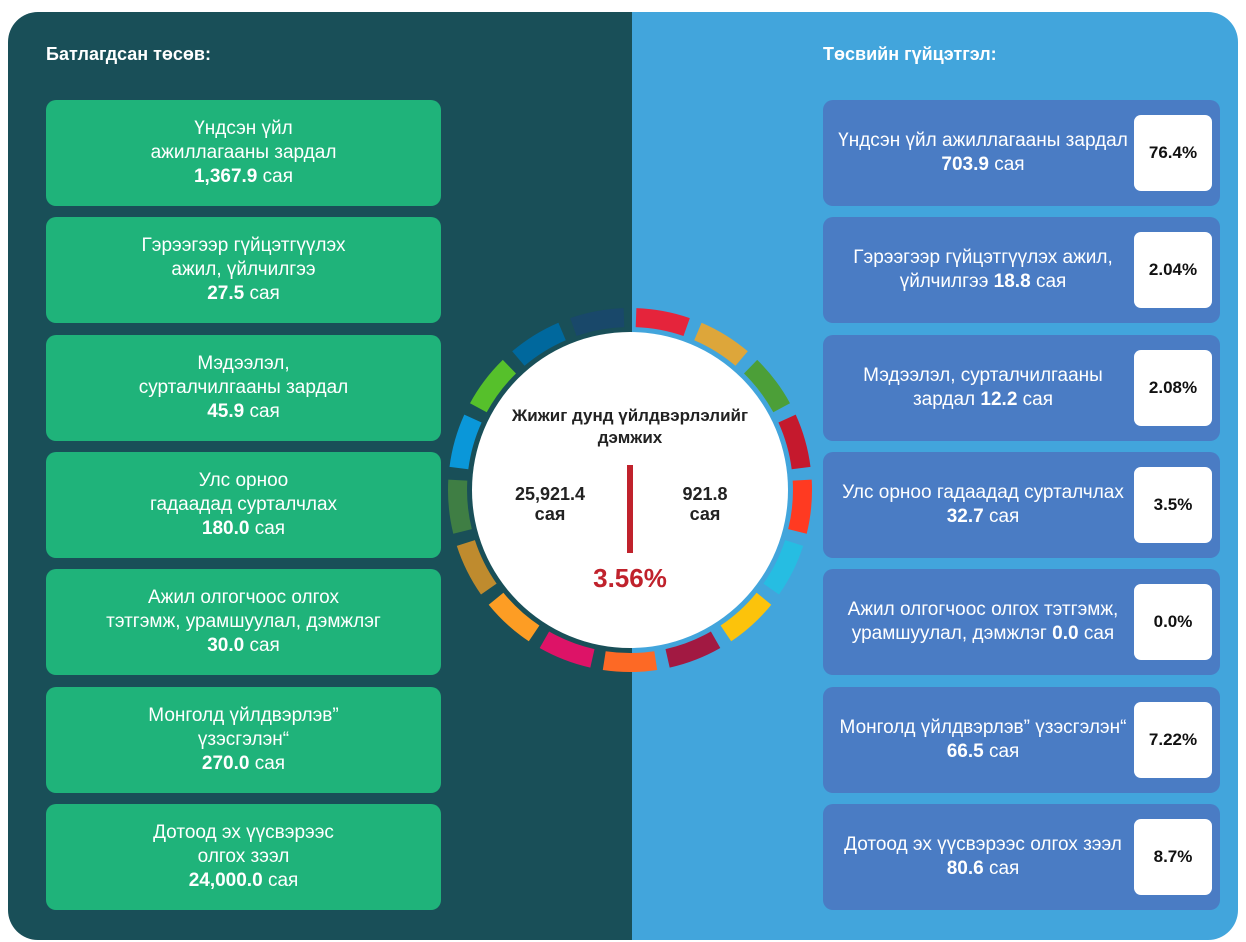 This screenshot has width=1246, height=942. I want to click on percent-badge: 3.5%, so click(1173, 504).